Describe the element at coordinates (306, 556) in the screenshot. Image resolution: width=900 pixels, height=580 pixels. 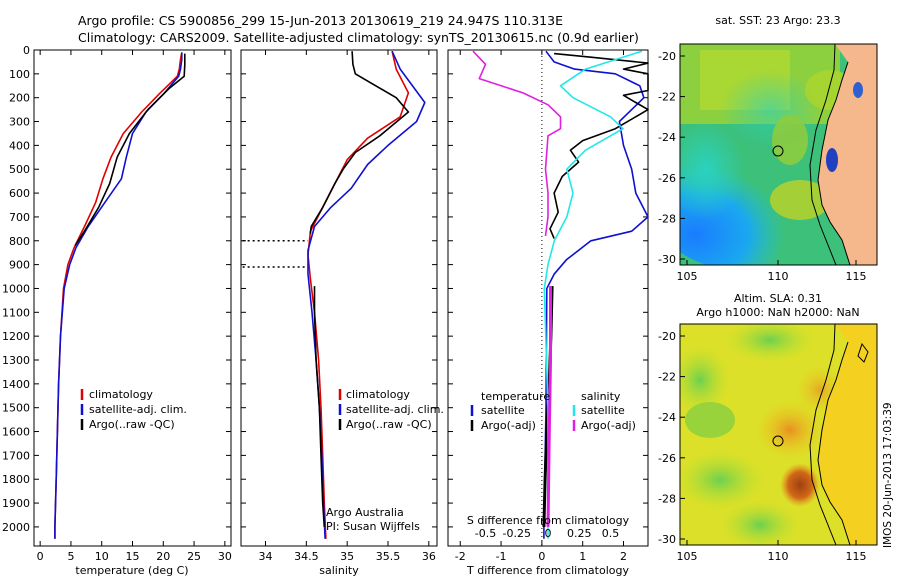
I see `x-tick-label: 34.5` at that location.